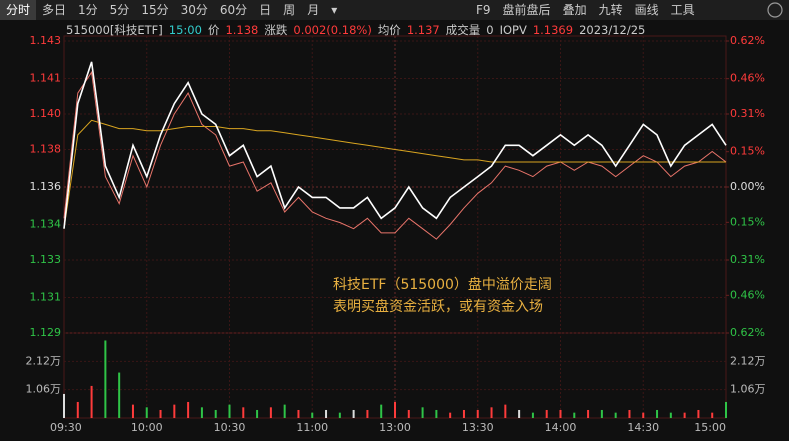  Describe the element at coordinates (276, 30) in the screenshot. I see `label: 涨跌` at that location.